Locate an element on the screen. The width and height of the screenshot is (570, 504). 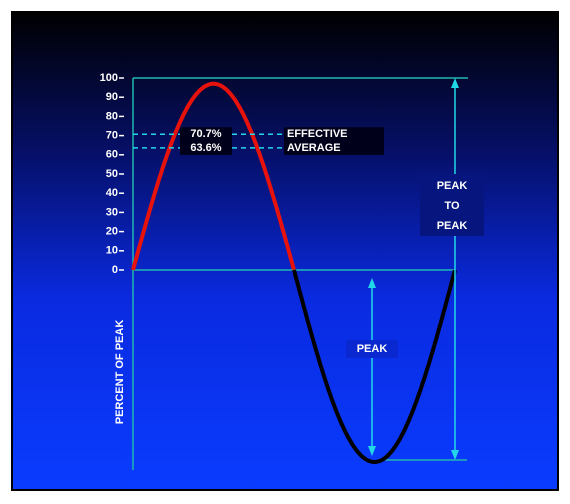
tick-label: 80 is located at coordinates (112, 116).